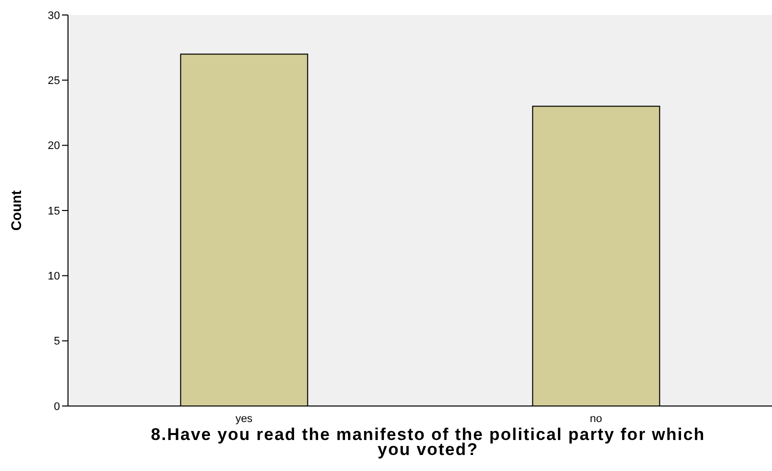 This screenshot has height=471, width=772. What do you see at coordinates (16, 210) in the screenshot?
I see `y-axis-title: Count` at bounding box center [16, 210].